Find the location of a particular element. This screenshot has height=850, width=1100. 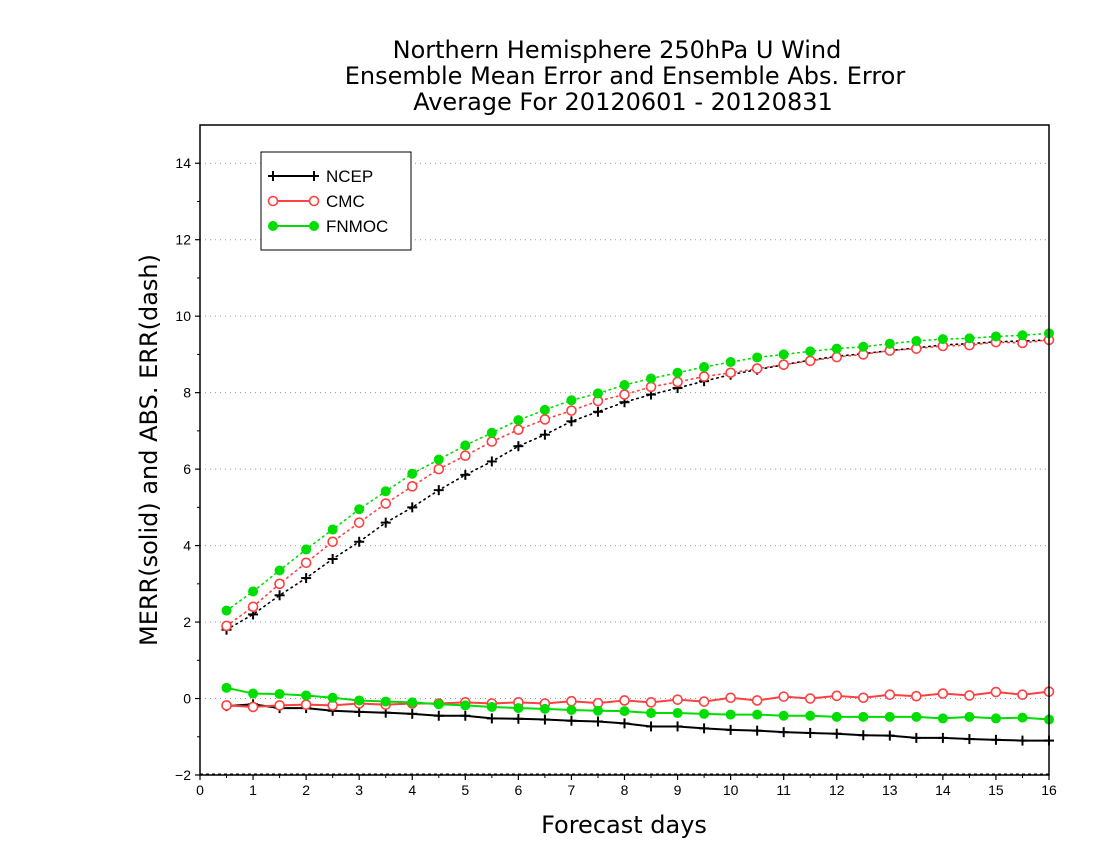

x-tick-label: 9 is located at coordinates (678, 790).